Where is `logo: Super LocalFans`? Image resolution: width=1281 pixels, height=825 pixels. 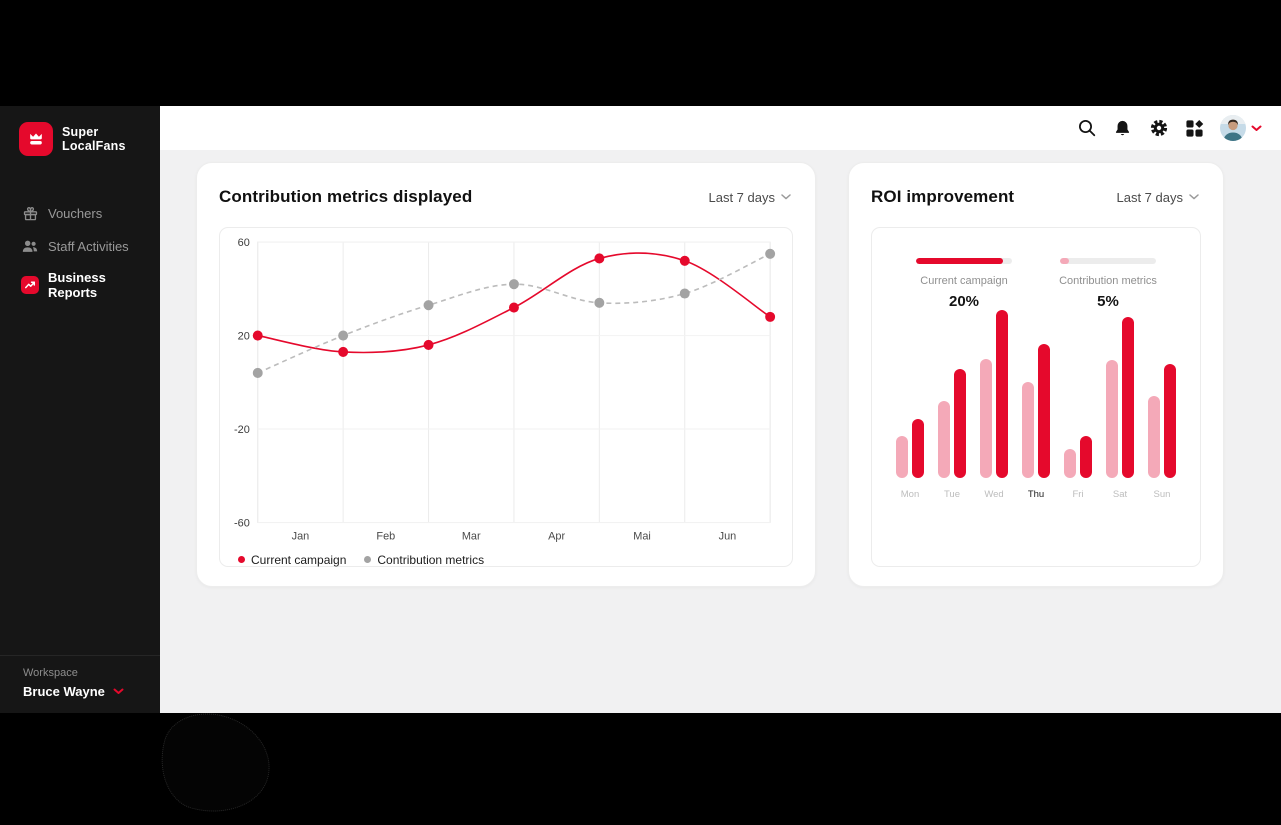
logo: Super LocalFans is located at coordinates (80, 131).